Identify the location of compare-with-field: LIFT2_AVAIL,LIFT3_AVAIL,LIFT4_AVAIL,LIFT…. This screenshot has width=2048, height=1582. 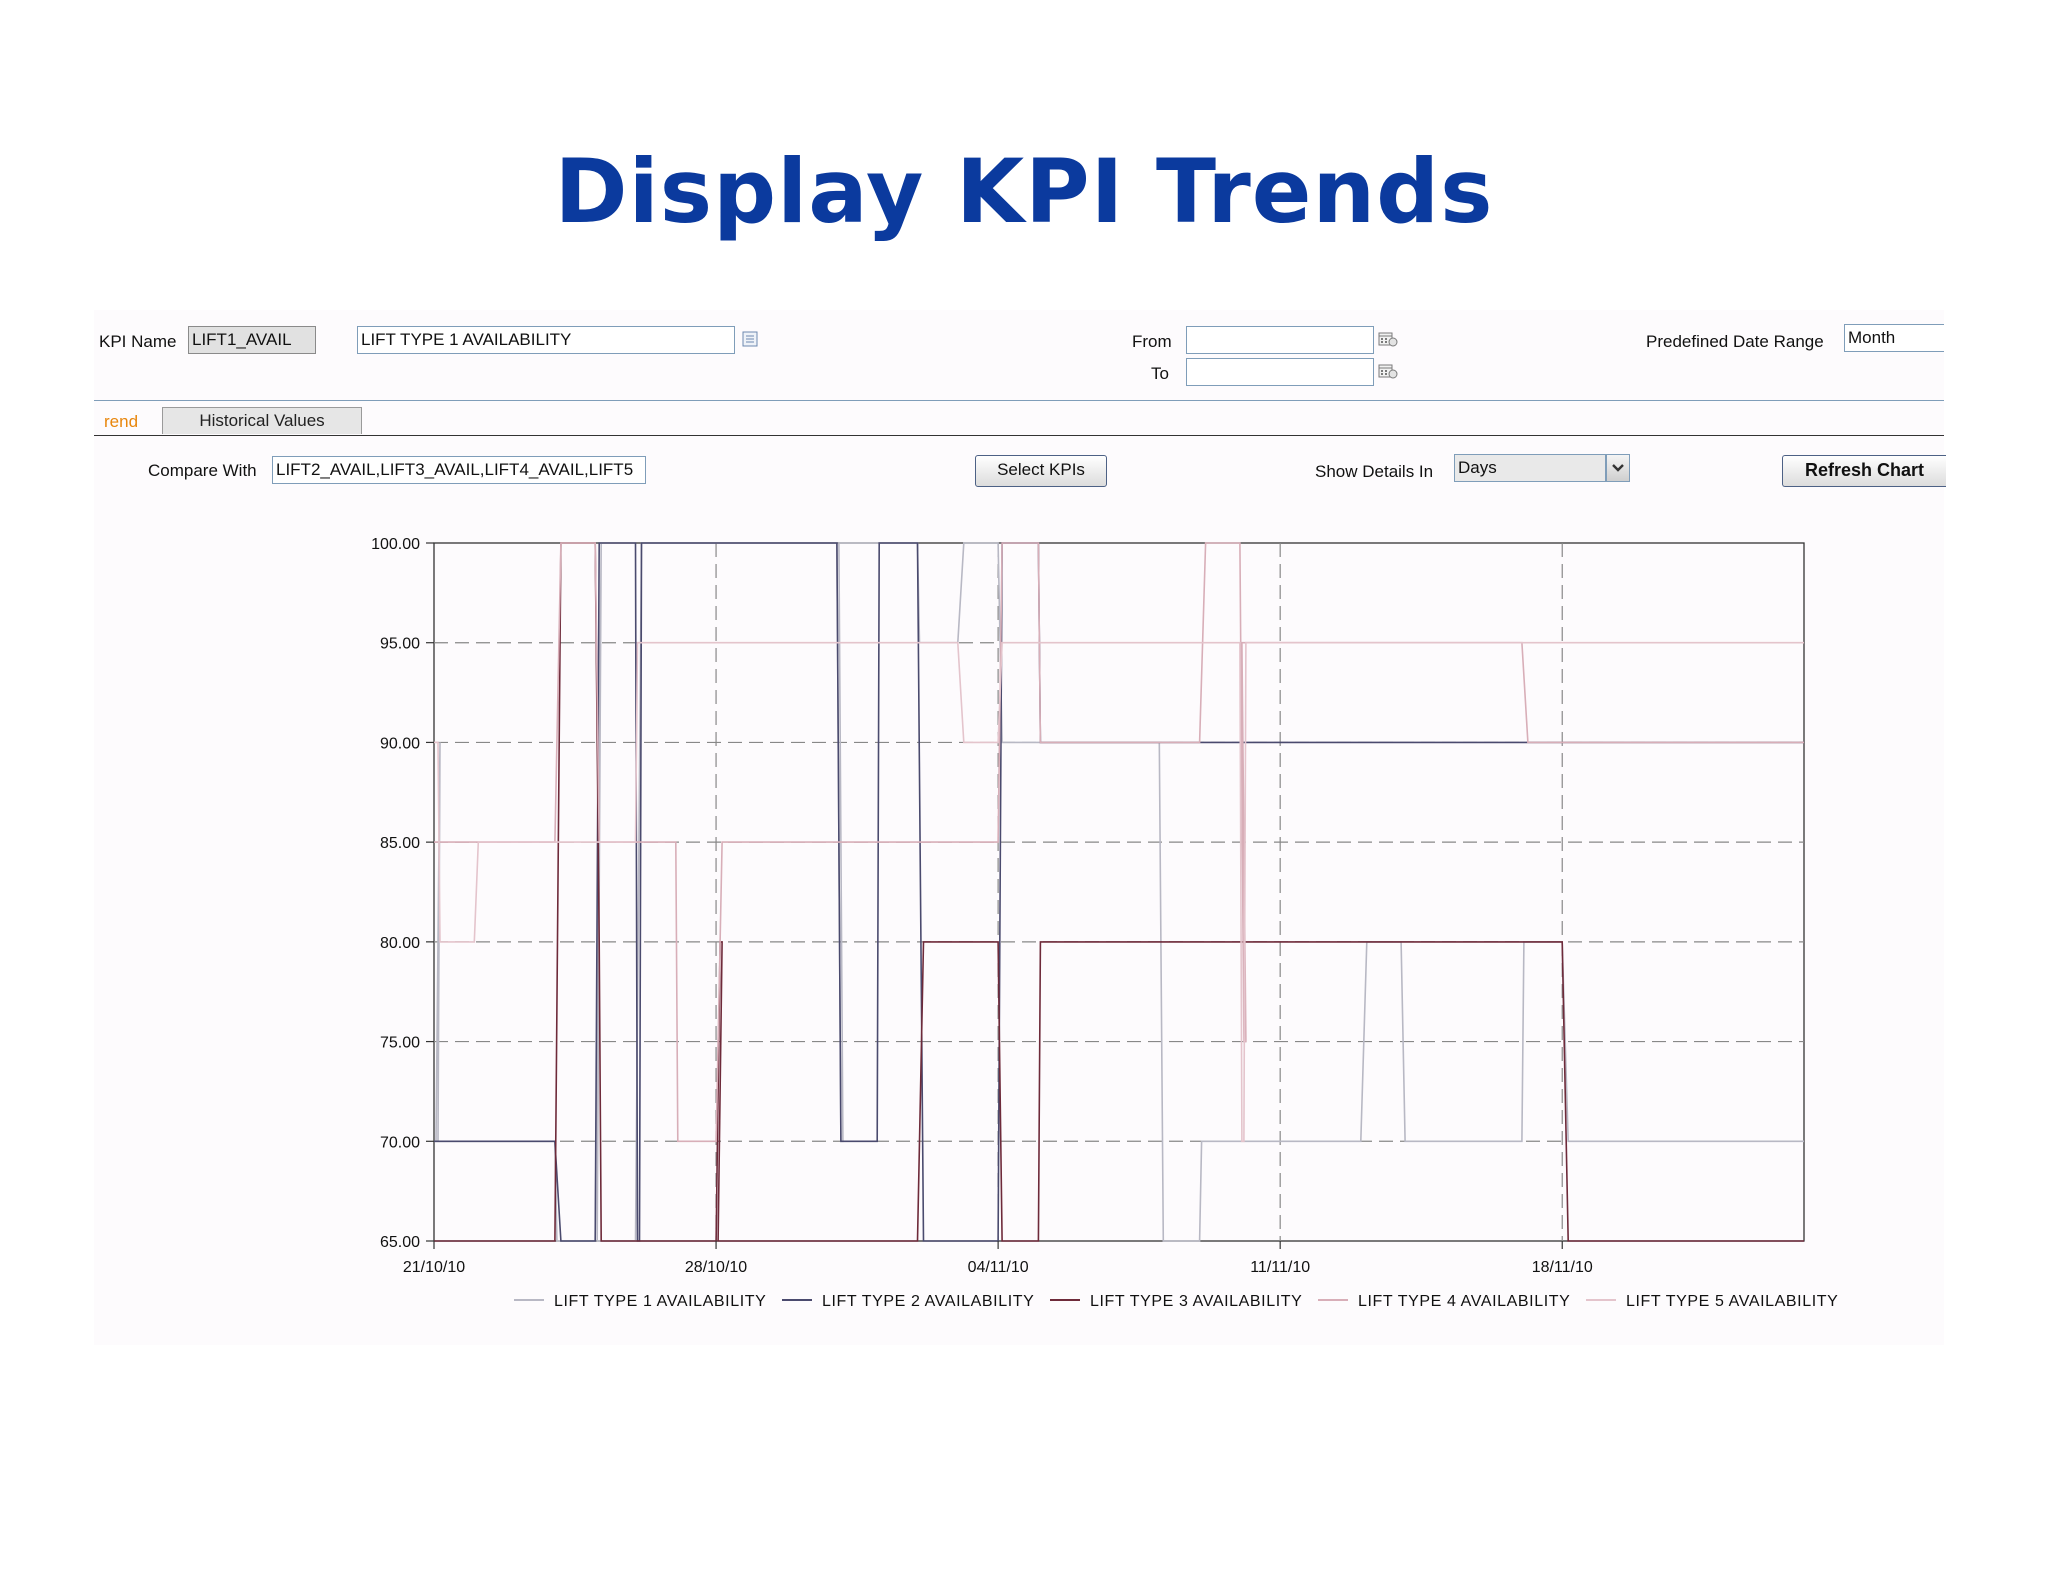
(459, 470).